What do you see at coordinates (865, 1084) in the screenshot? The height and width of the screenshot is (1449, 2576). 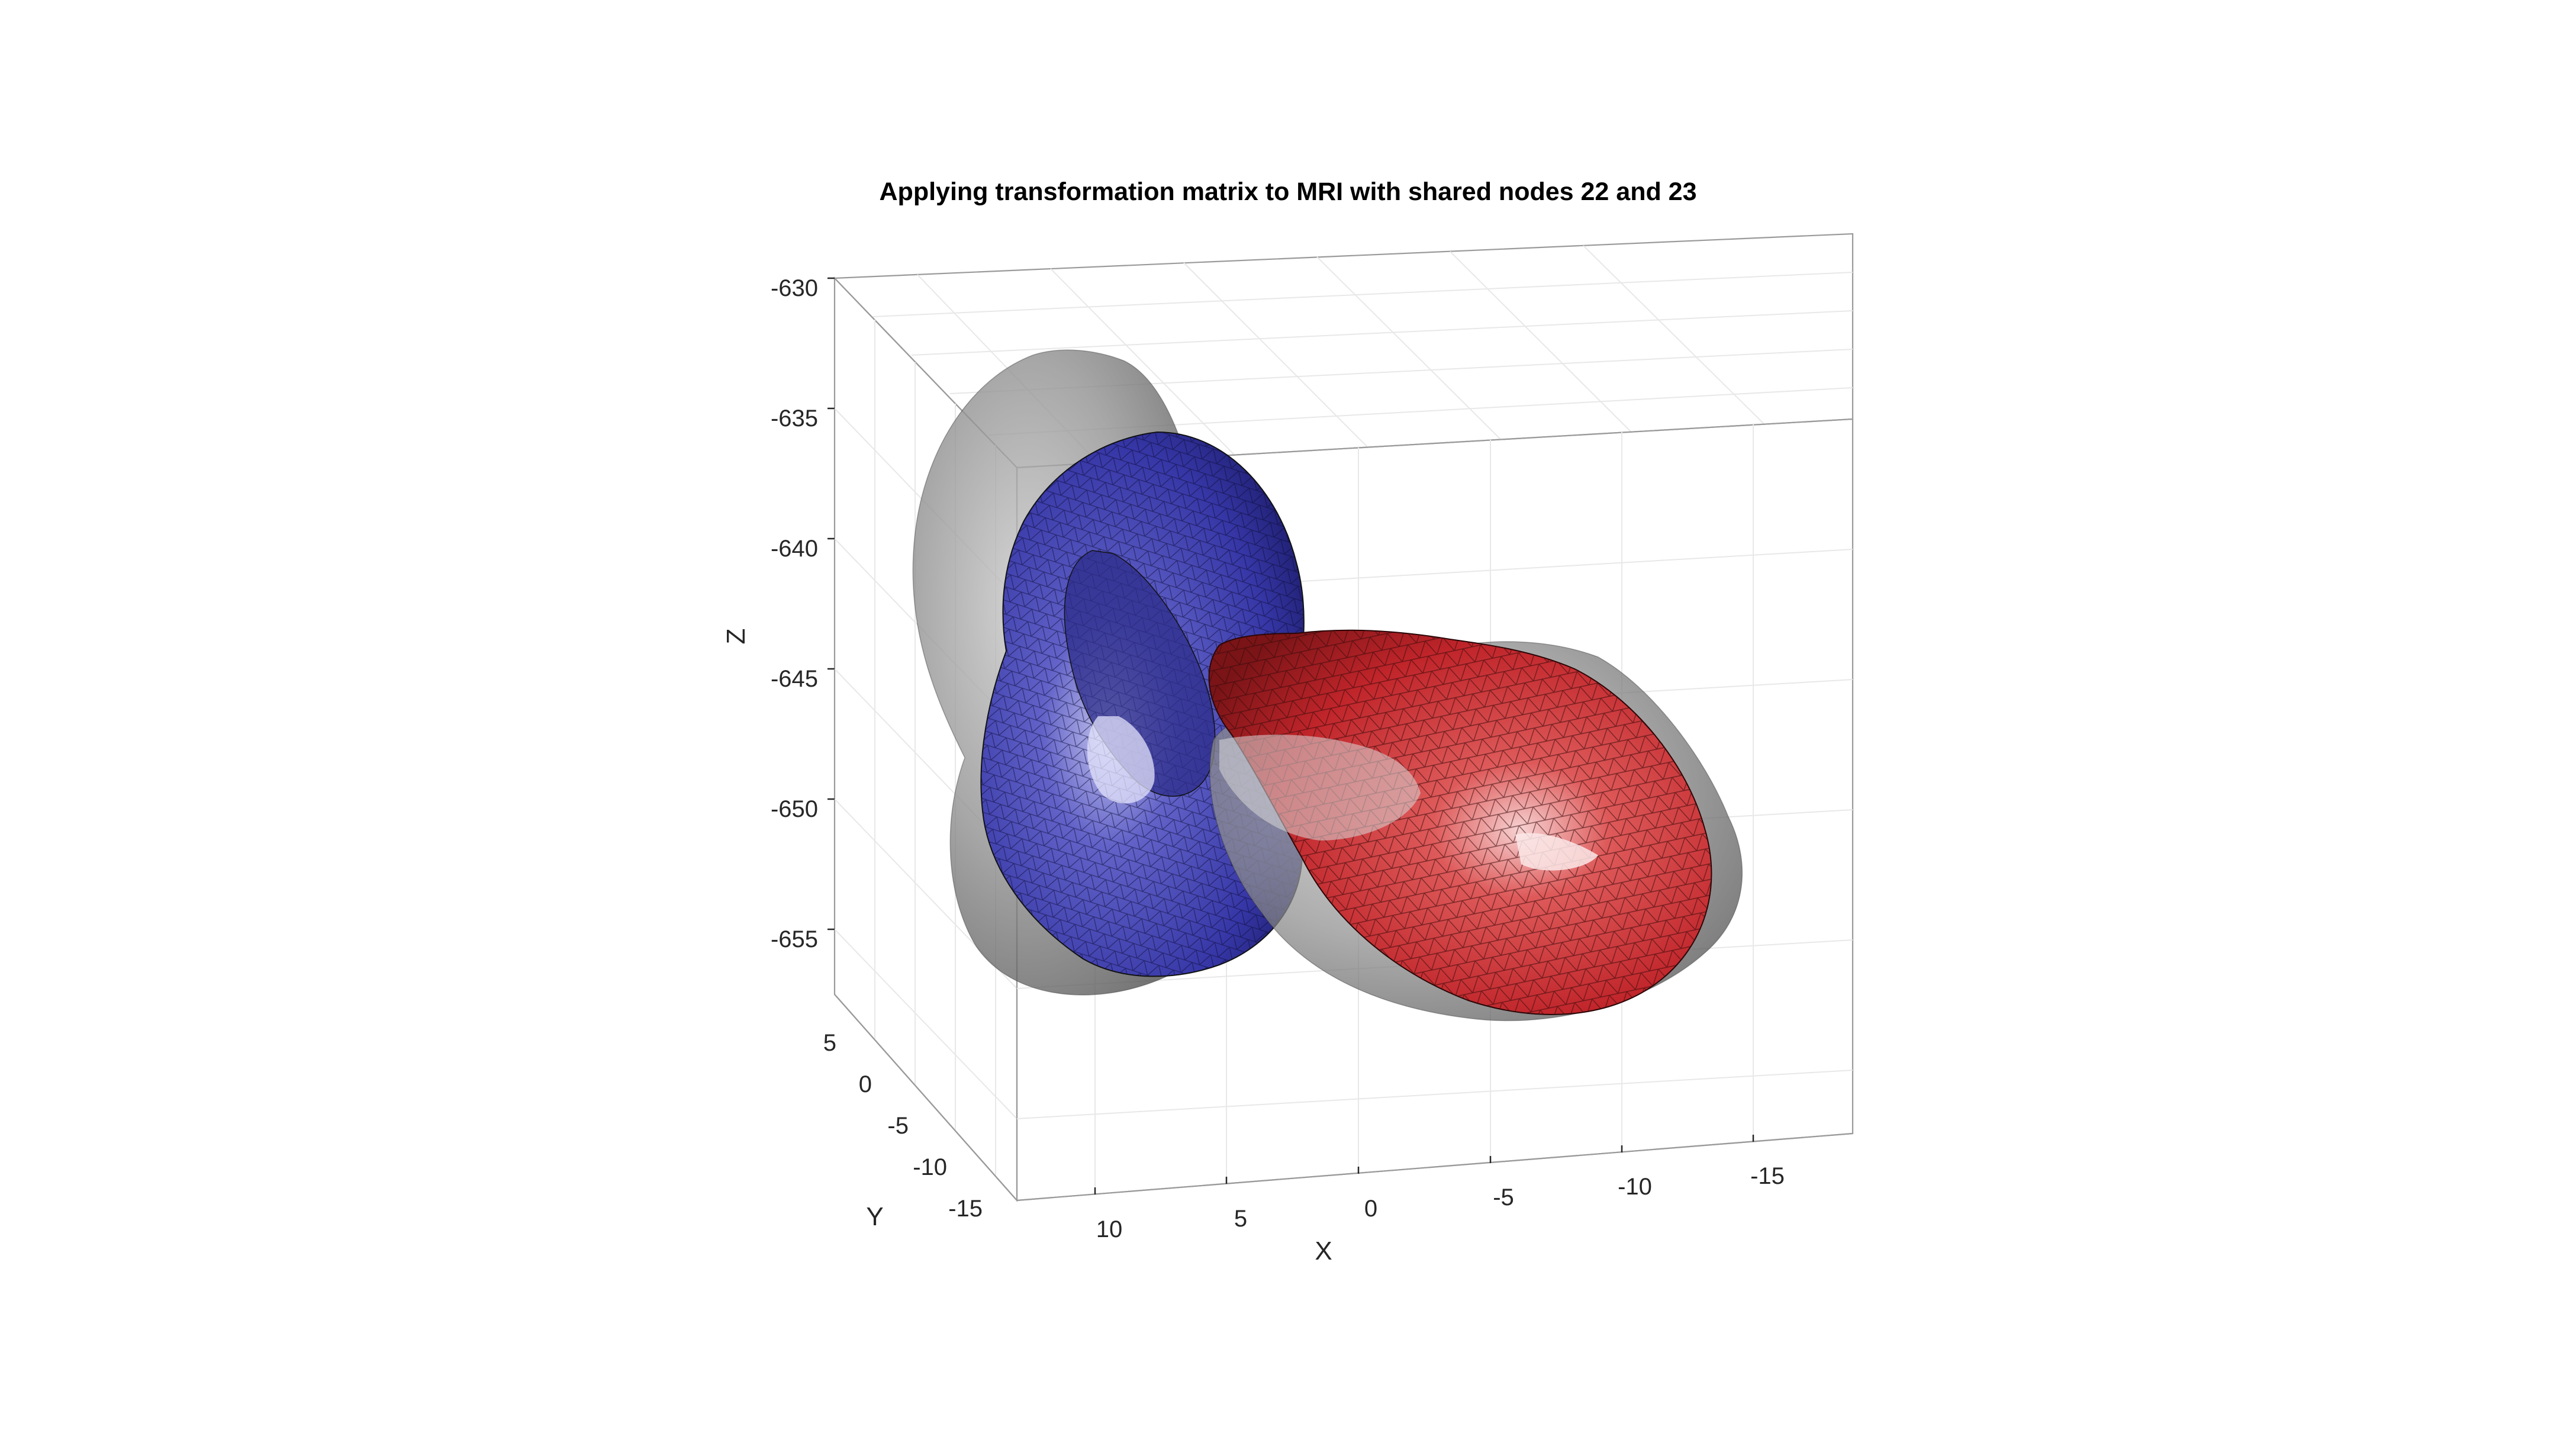 I see `y-tick-label: 0` at bounding box center [865, 1084].